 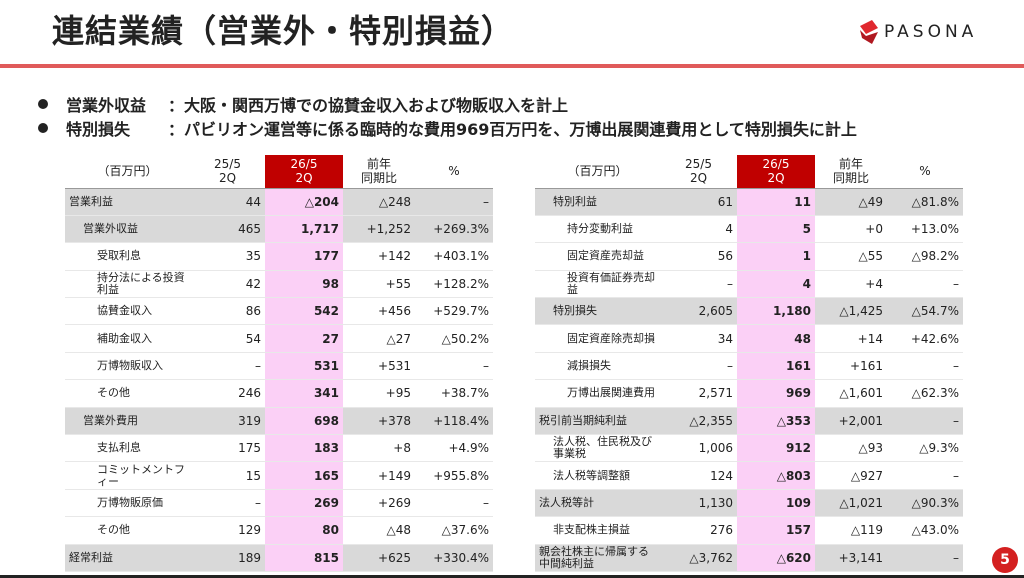 What do you see at coordinates (597, 338) in the screenshot?
I see `row-label: 固定資産除売却損` at bounding box center [597, 338].